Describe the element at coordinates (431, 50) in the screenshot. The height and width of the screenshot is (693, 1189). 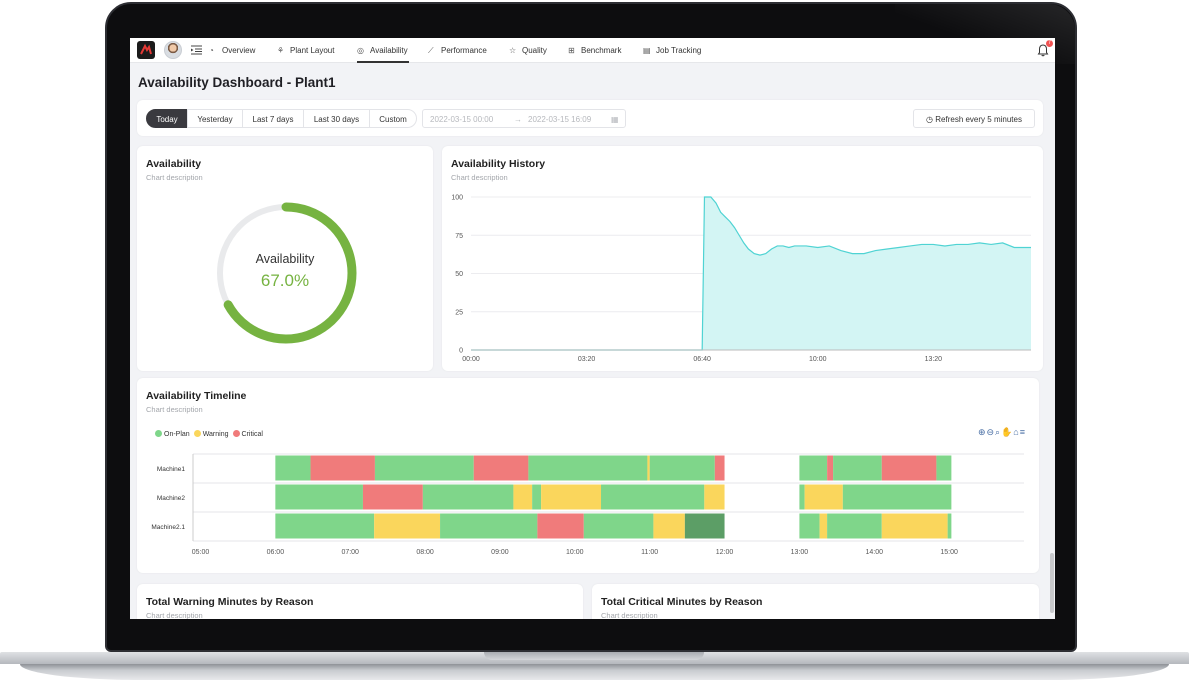
I see `line-chart-icon: ⟋` at that location.